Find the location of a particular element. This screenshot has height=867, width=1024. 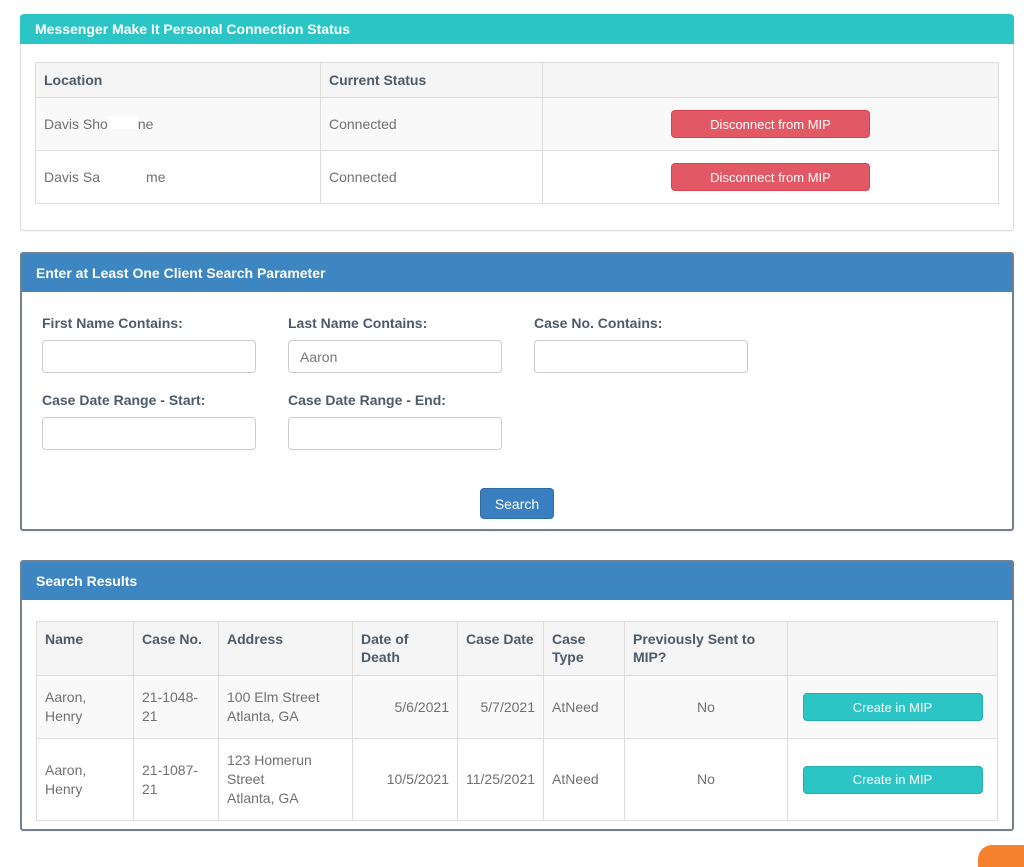

column-header-previously-sent: Previously Sent to MIP? is located at coordinates (706, 648).